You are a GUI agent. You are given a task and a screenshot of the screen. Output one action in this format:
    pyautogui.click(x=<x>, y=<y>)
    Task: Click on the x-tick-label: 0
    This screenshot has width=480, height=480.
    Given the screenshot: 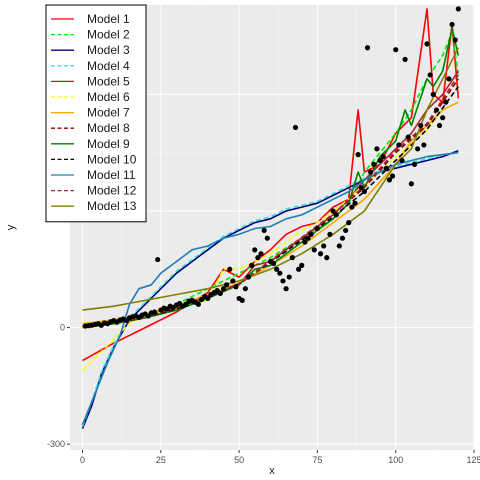 What is the action you would take?
    pyautogui.click(x=82, y=460)
    